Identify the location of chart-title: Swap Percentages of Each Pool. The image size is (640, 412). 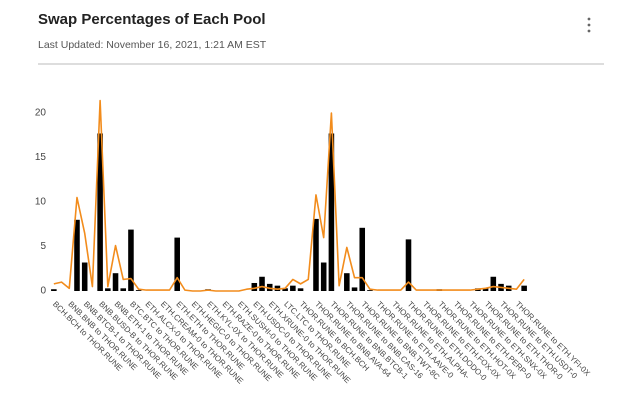
(152, 19).